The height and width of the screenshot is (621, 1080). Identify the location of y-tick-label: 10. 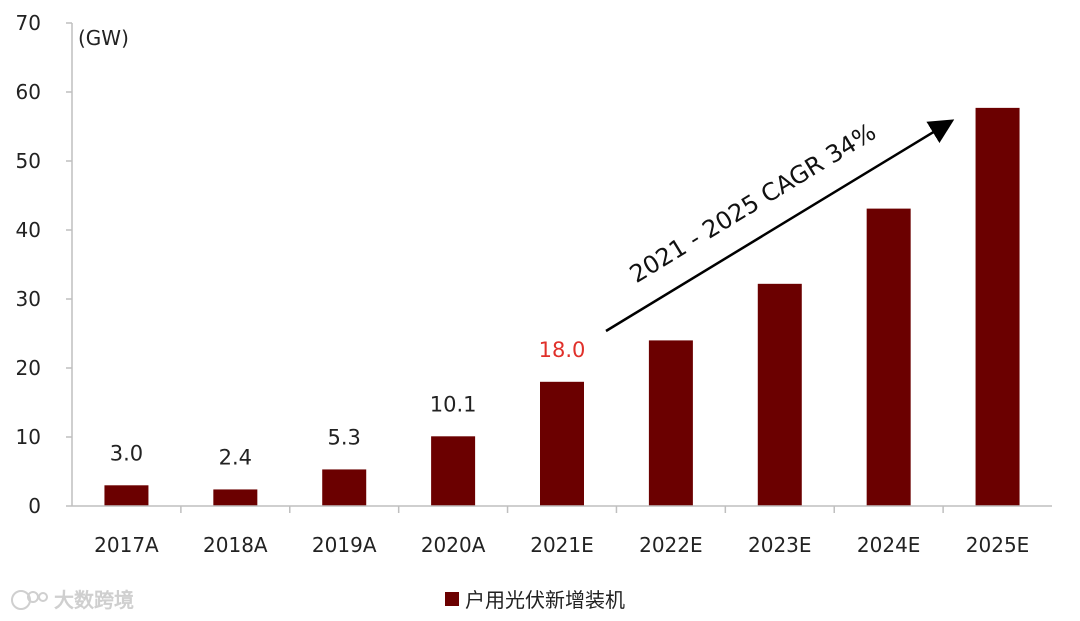
(28, 437).